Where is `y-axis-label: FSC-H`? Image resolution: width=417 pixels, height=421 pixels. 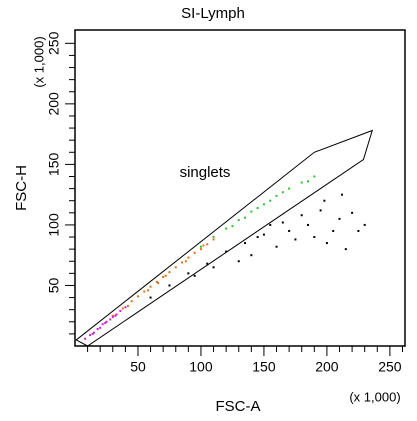
y-axis-label: FSC-H is located at coordinates (21, 188).